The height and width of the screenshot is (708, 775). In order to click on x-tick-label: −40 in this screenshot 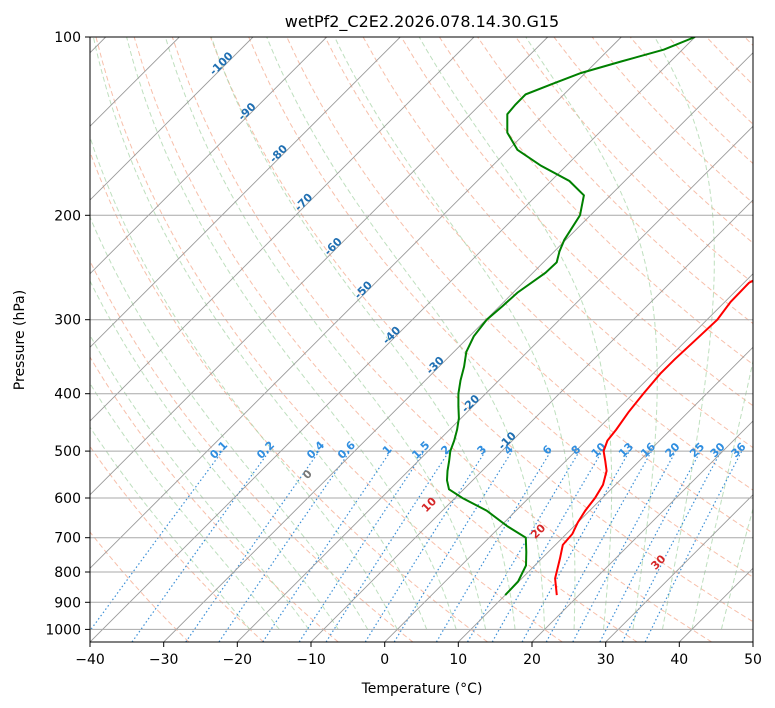, I will do `click(90, 660)`.